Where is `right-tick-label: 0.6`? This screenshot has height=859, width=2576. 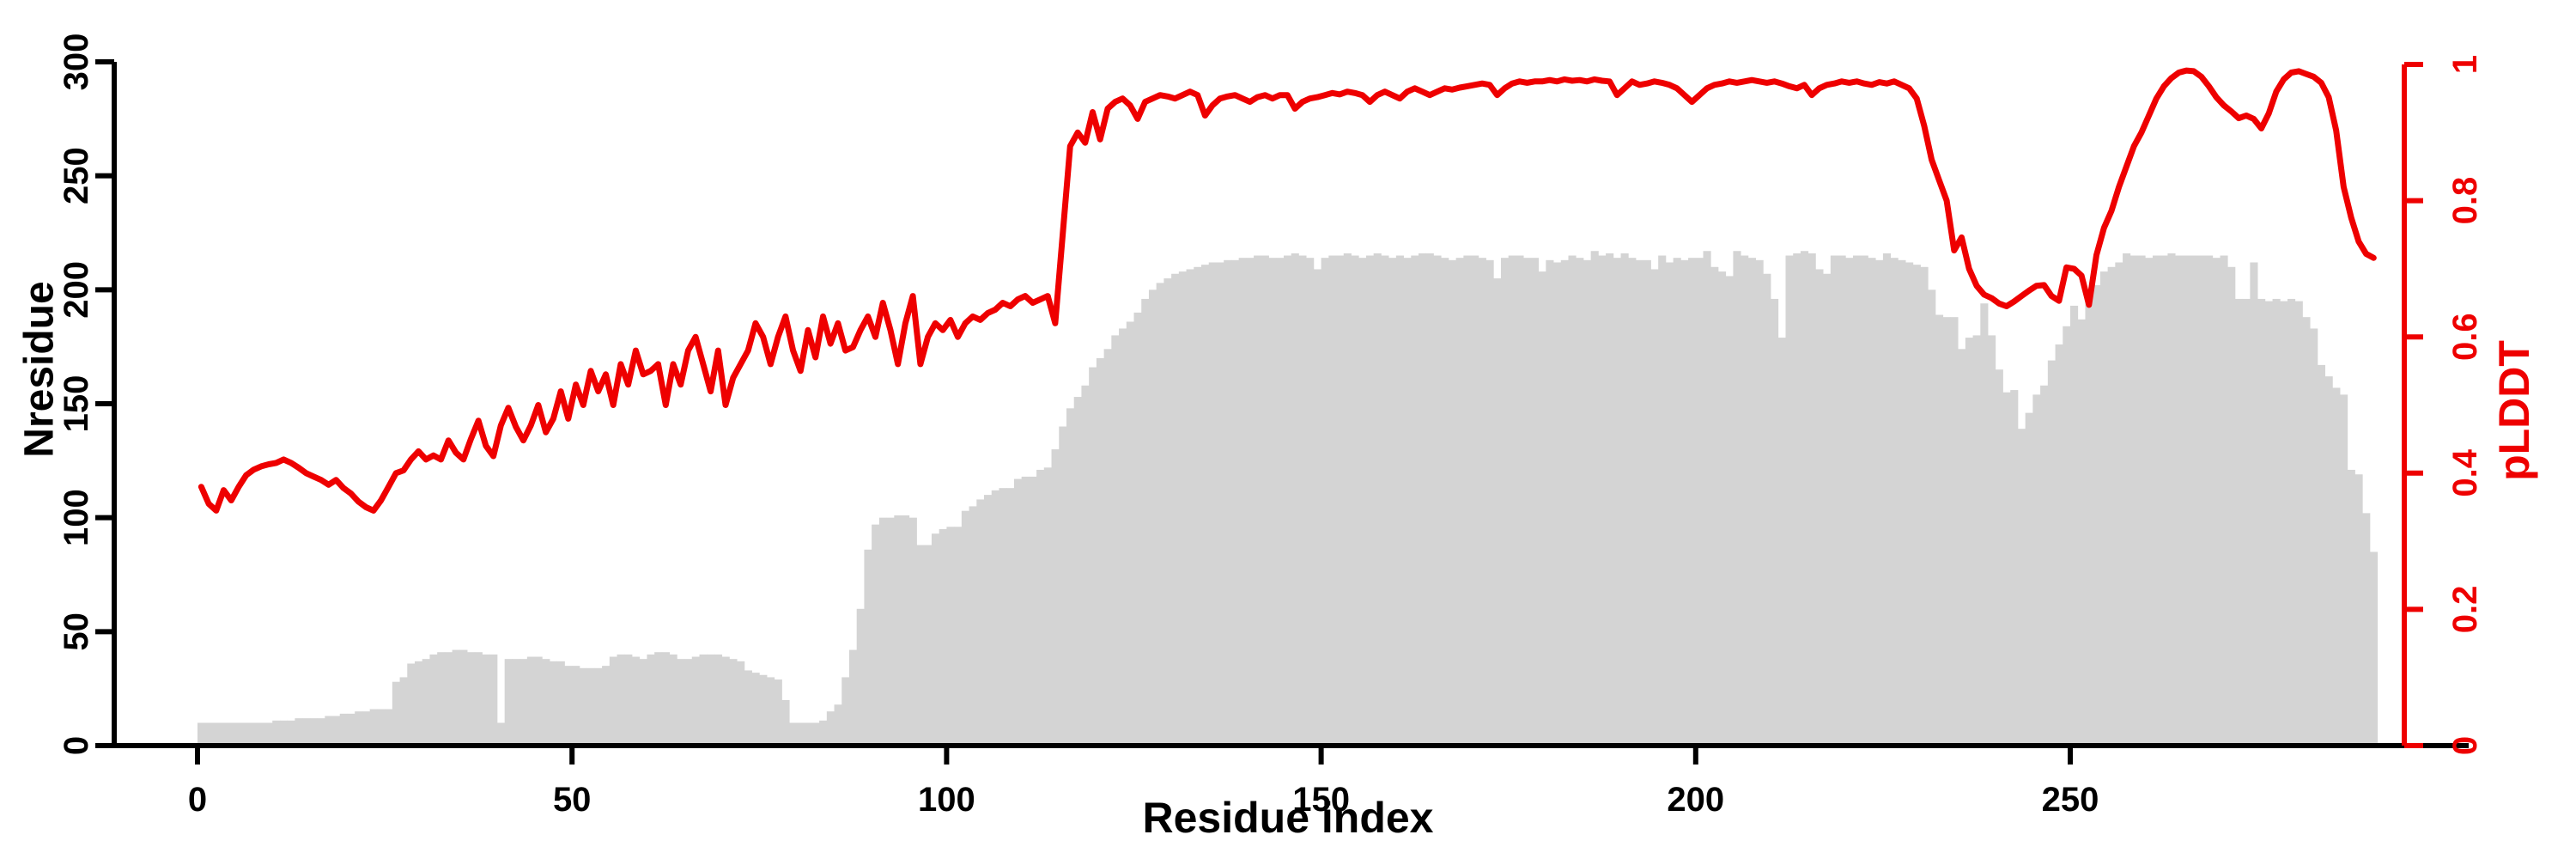 right-tick-label: 0.6 is located at coordinates (2465, 337).